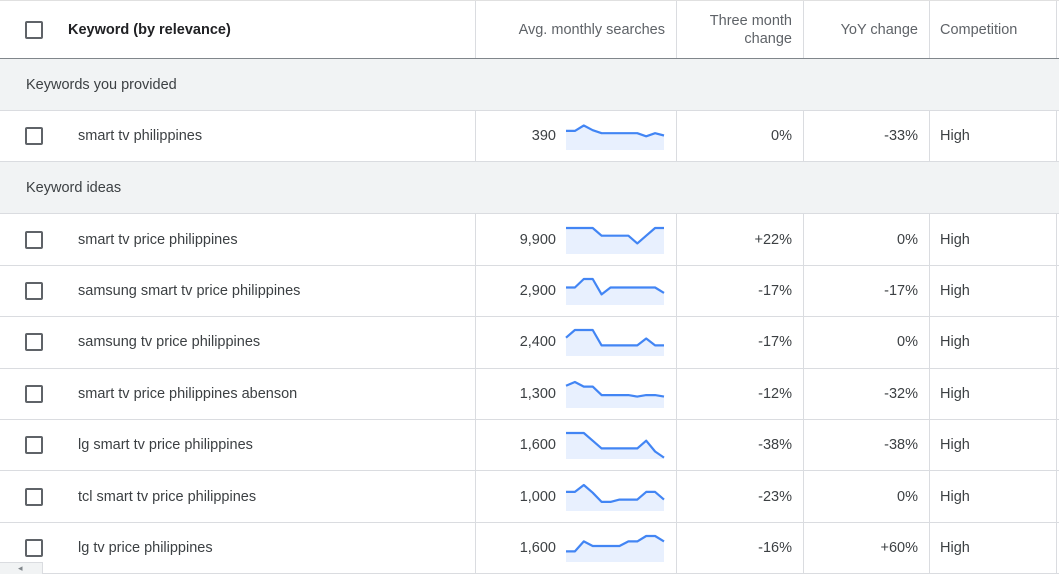 The image size is (1059, 574). What do you see at coordinates (867, 393) in the screenshot?
I see `yoy-cell: -32%` at bounding box center [867, 393].